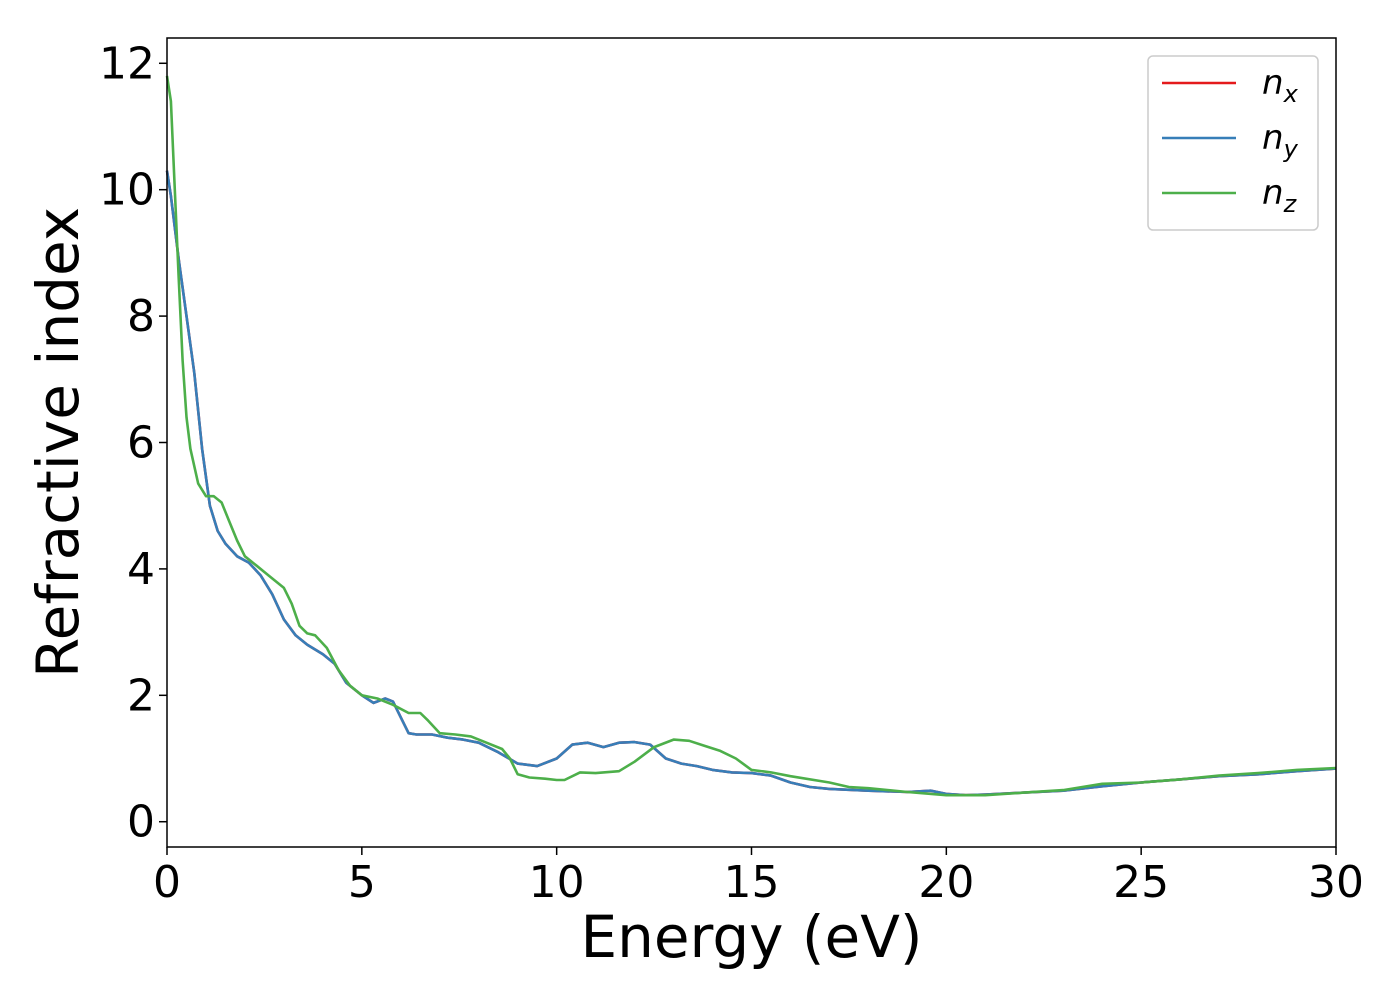 The width and height of the screenshot is (1400, 1000). What do you see at coordinates (1336, 882) in the screenshot?
I see `x-tick-label: 30` at bounding box center [1336, 882].